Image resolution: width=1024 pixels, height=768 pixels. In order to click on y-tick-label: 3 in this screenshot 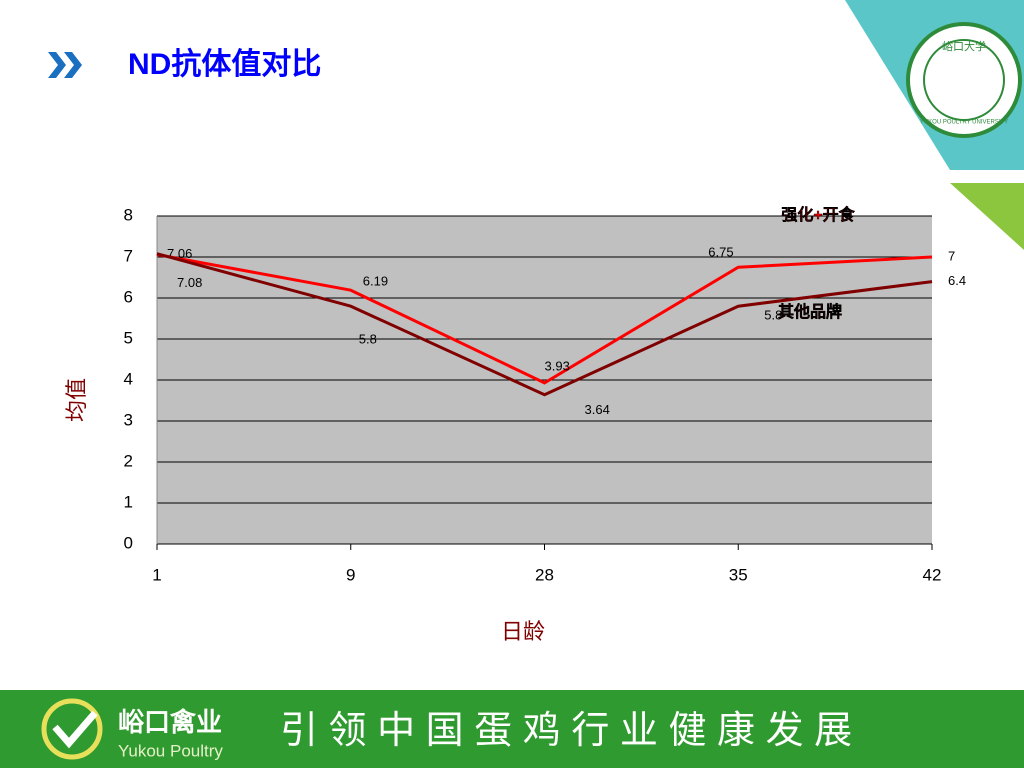, I will do `click(128, 419)`.